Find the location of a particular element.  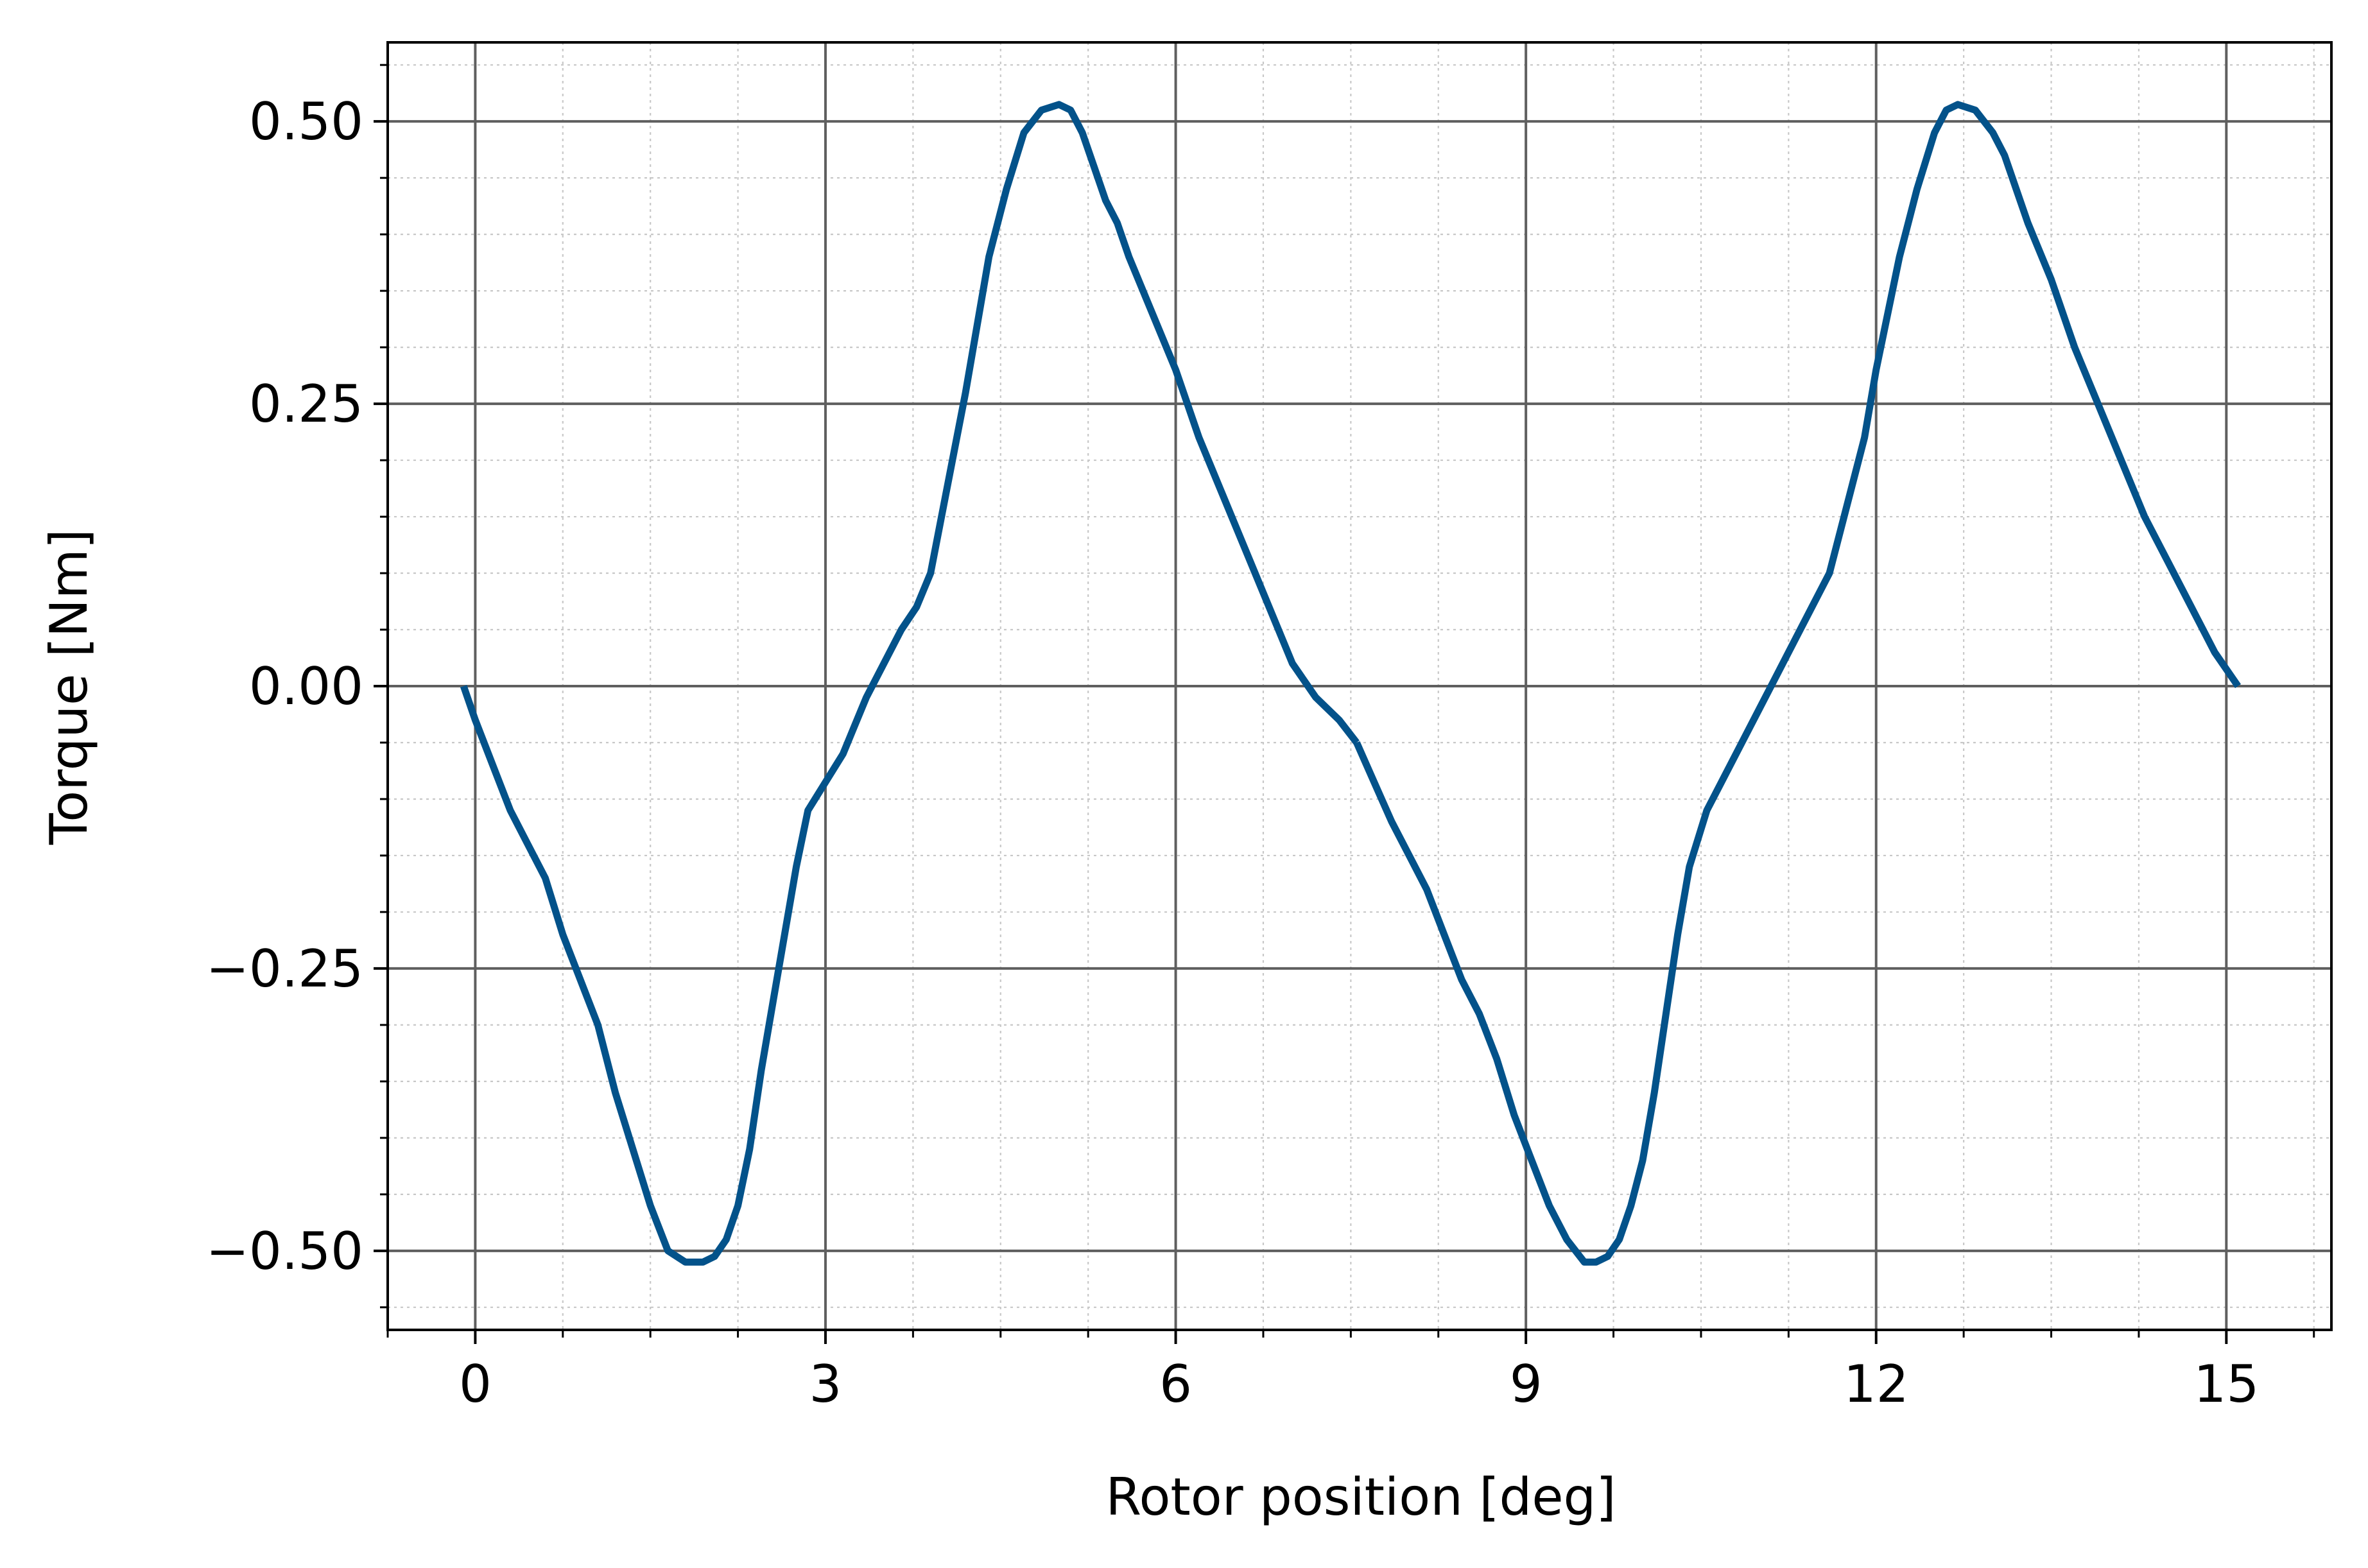

y-tick-label: 0.25 is located at coordinates (306, 404).